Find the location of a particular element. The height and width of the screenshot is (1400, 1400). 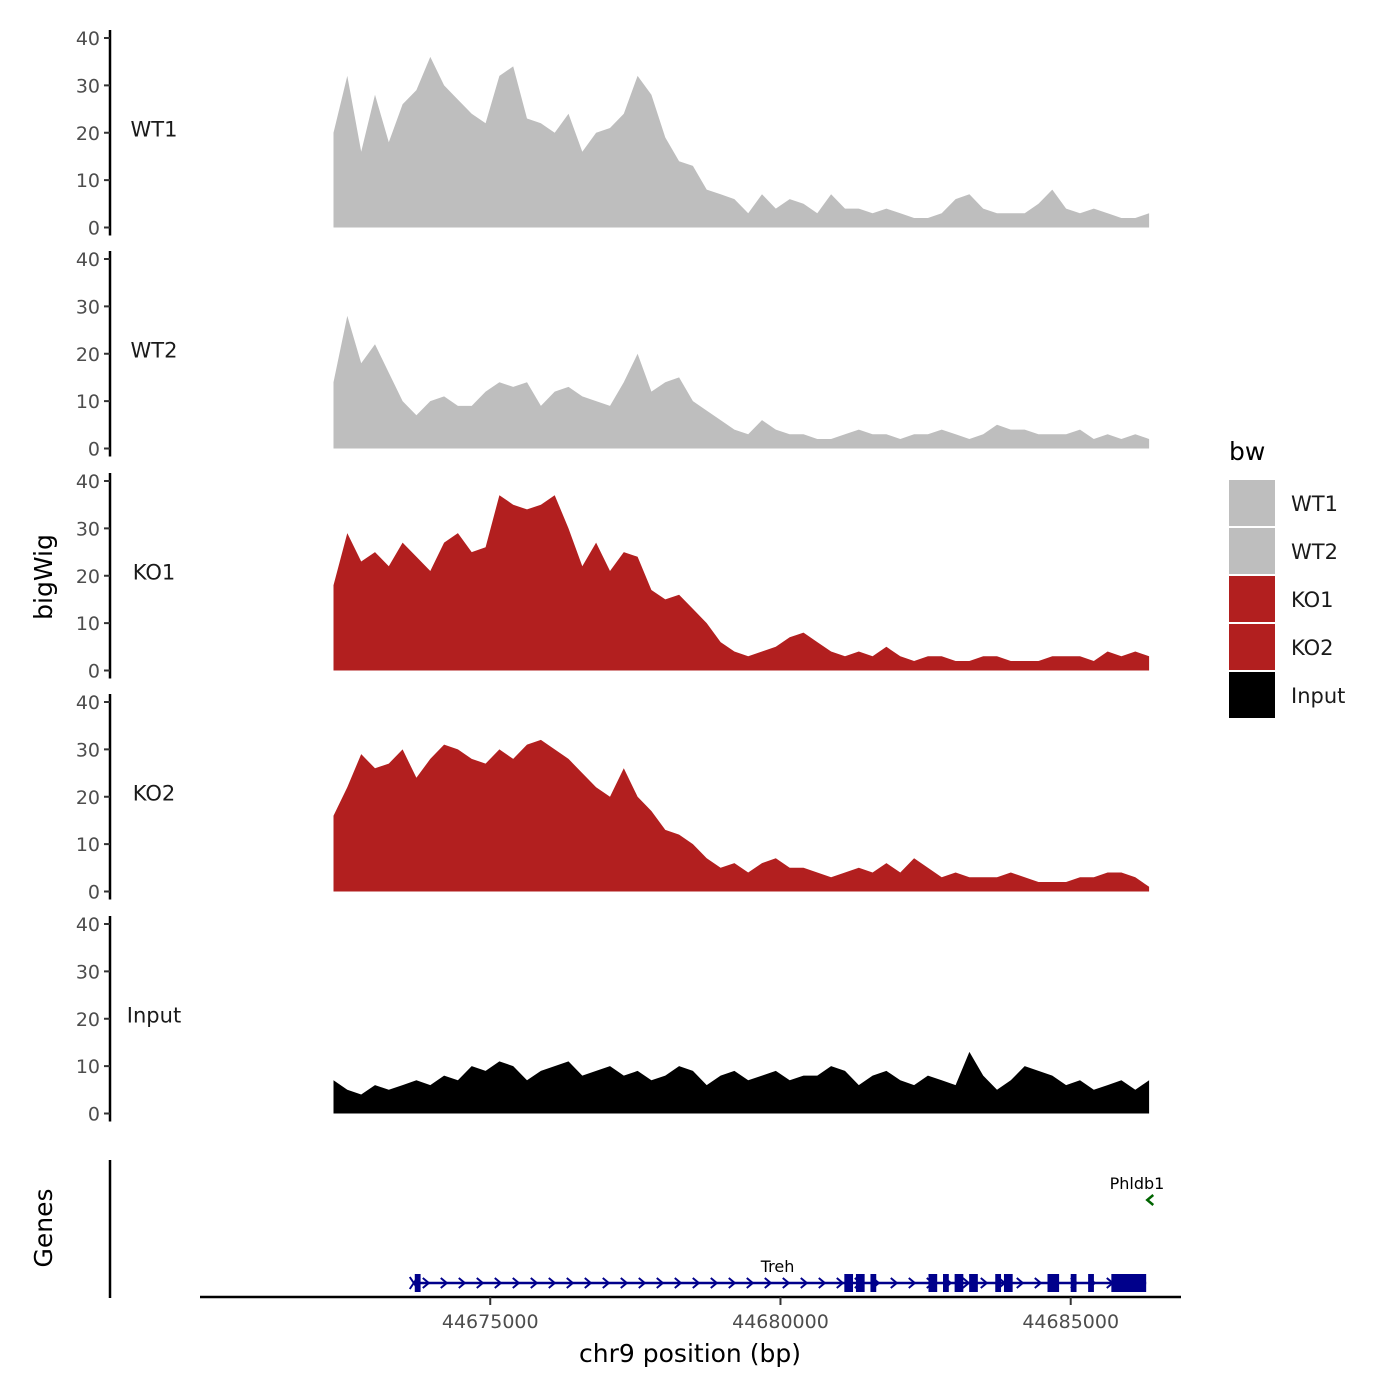

gene-label-phldb1: Phldb1 is located at coordinates (1137, 1183).